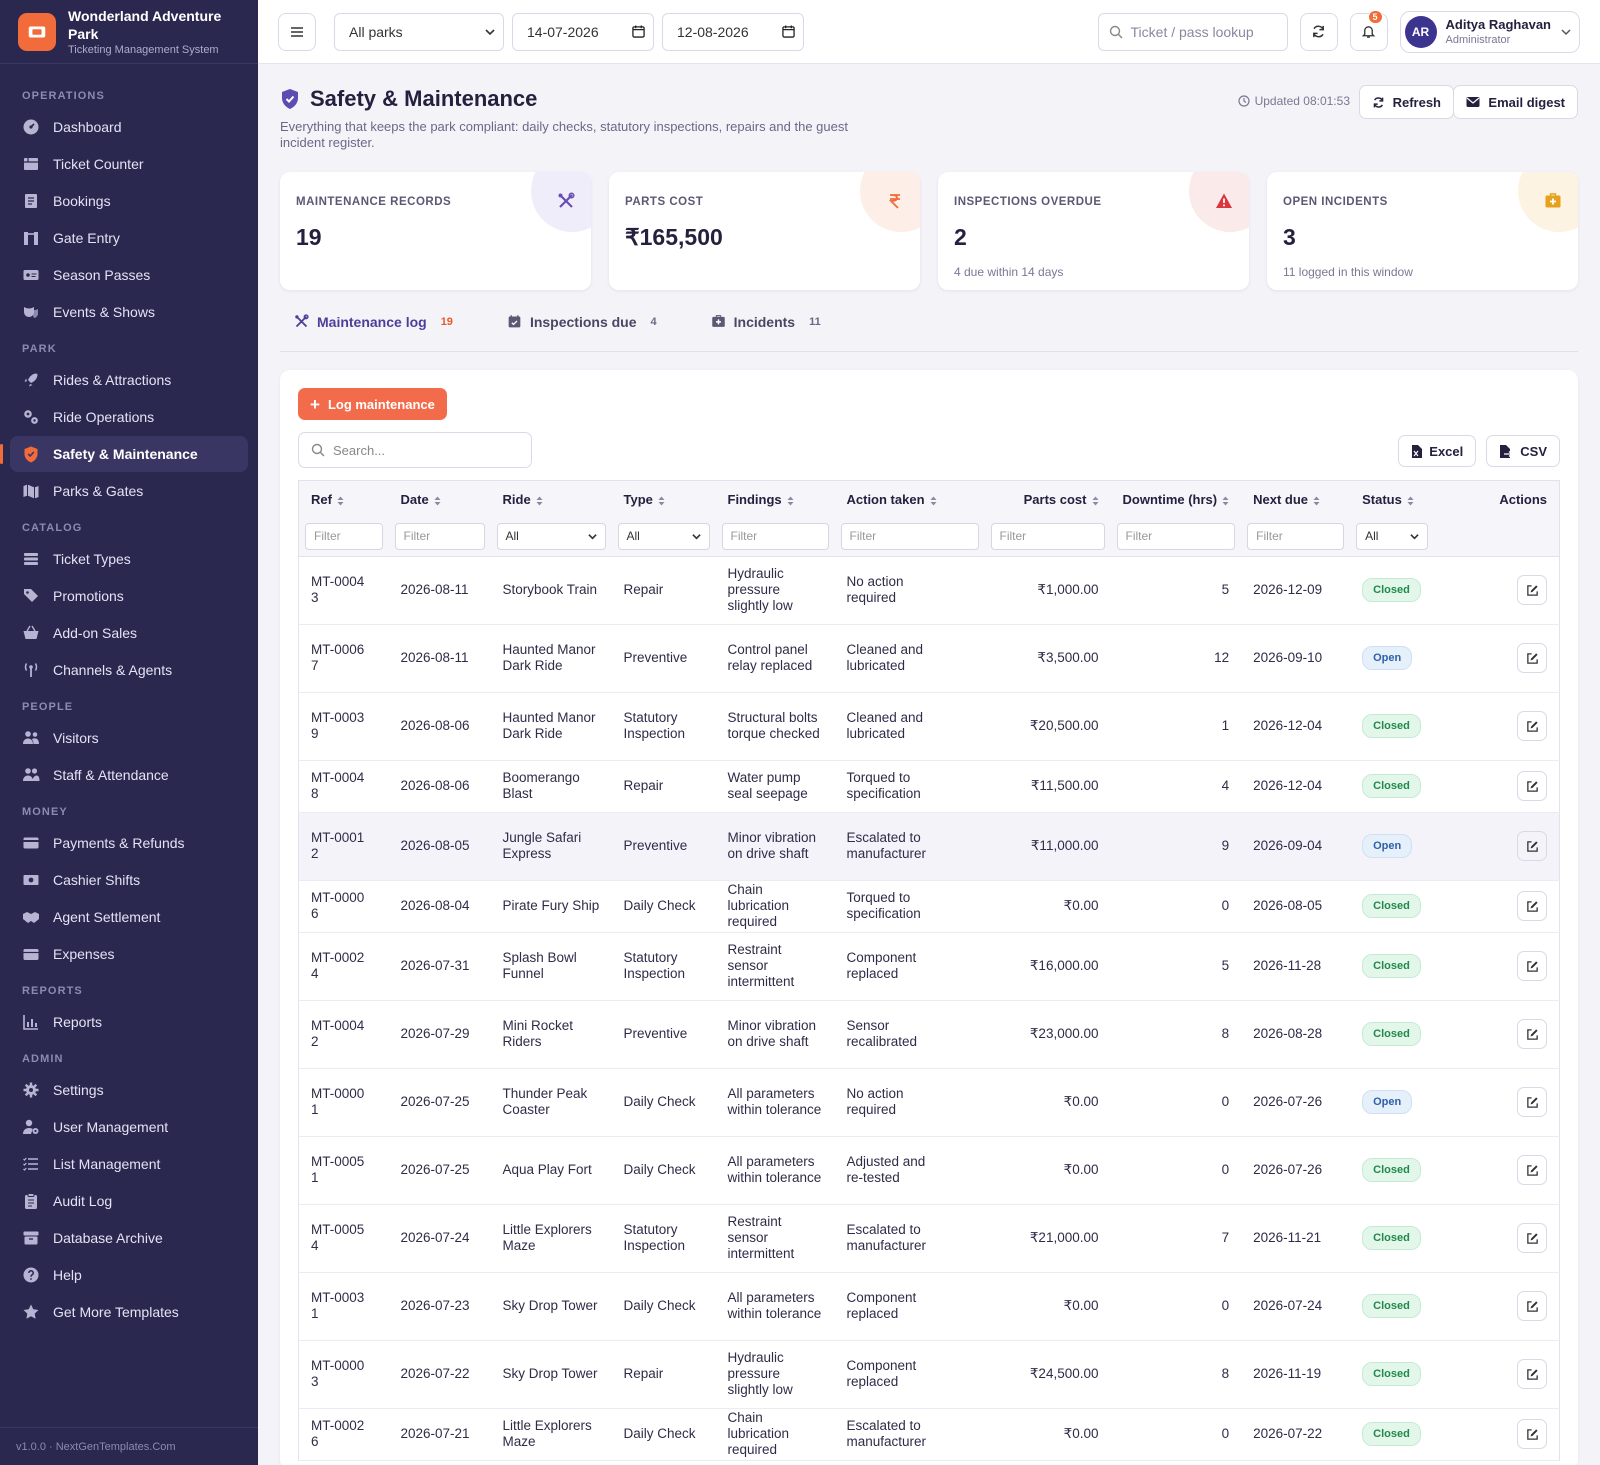 This screenshot has width=1600, height=1465. What do you see at coordinates (129, 738) in the screenshot?
I see `sidebar-item-visitors: Visitors` at bounding box center [129, 738].